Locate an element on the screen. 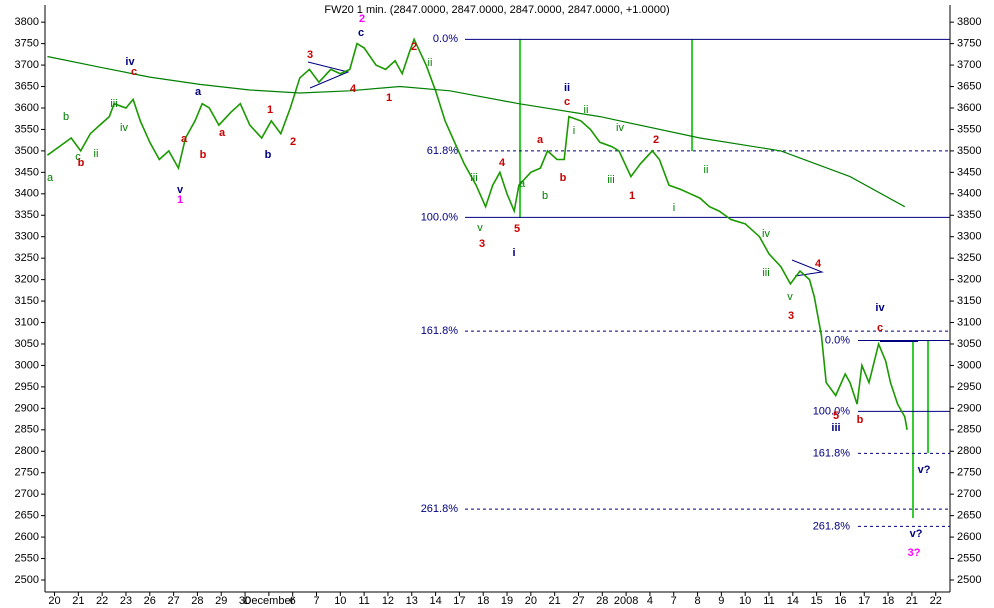  wave-label: i is located at coordinates (574, 131).